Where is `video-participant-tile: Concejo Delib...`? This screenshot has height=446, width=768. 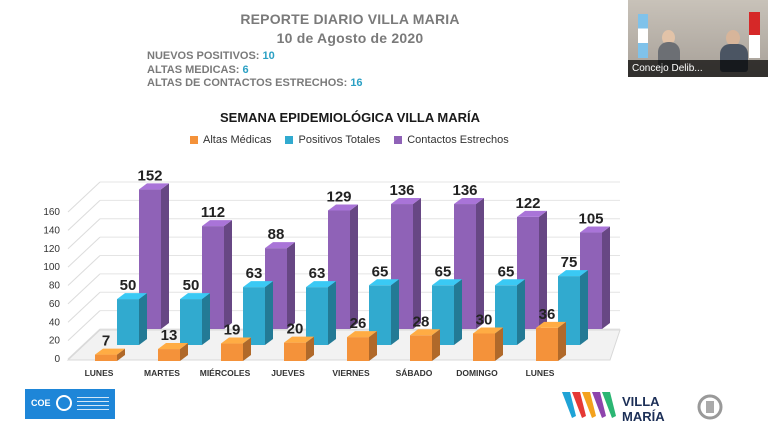
video-participant-tile: Concejo Delib... is located at coordinates (698, 38).